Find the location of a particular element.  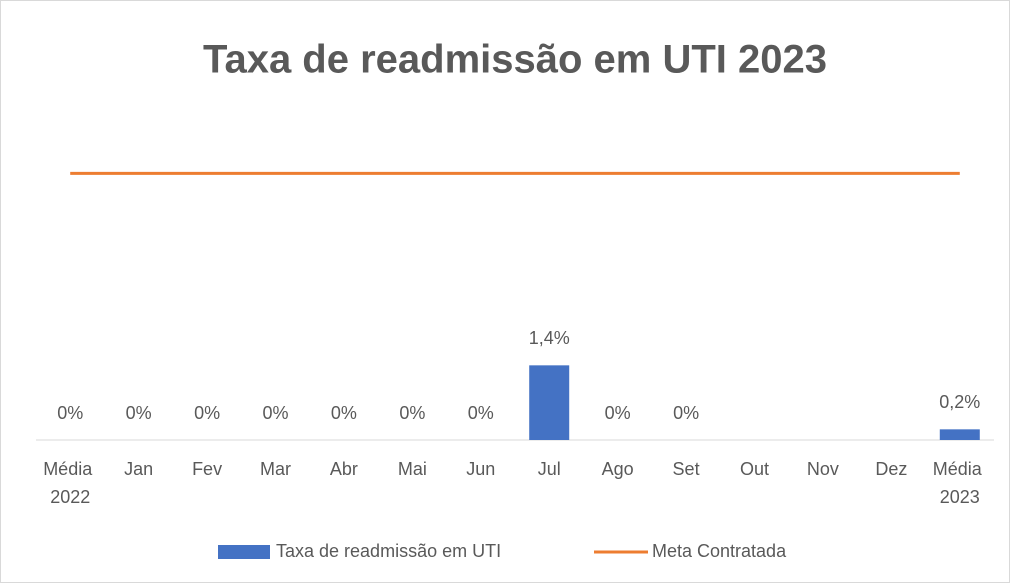

x-tick-label: Mai is located at coordinates (412, 469).